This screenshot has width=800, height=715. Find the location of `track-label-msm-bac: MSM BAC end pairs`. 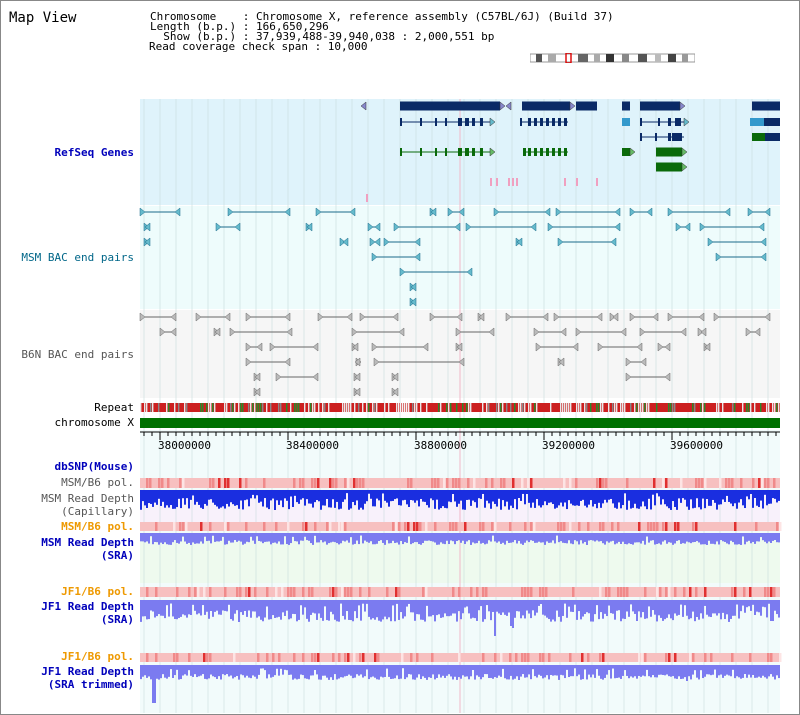

track-label-msm-bac: MSM BAC end pairs is located at coordinates (77, 257).